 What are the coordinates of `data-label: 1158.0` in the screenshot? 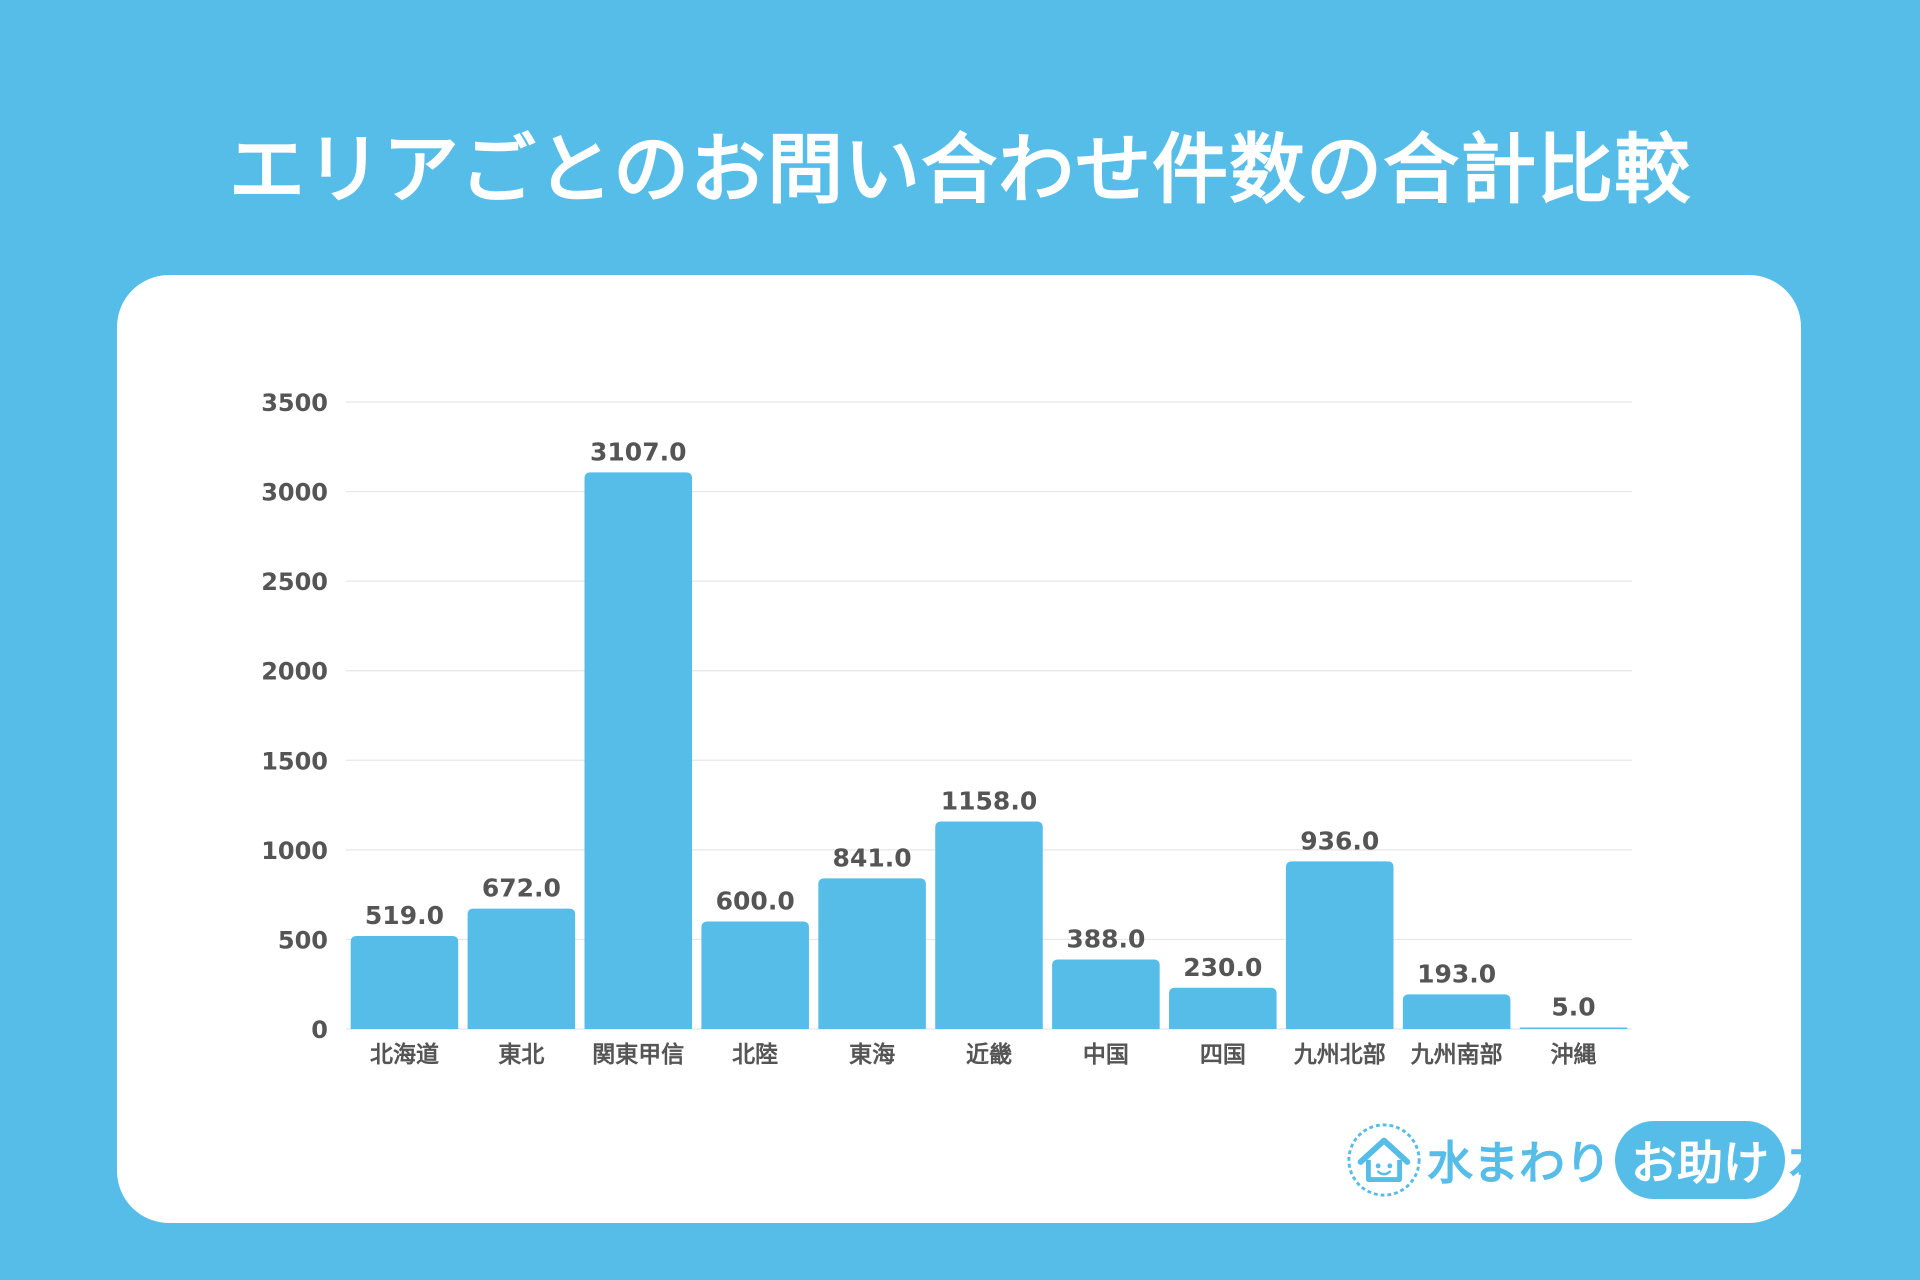 It's located at (989, 801).